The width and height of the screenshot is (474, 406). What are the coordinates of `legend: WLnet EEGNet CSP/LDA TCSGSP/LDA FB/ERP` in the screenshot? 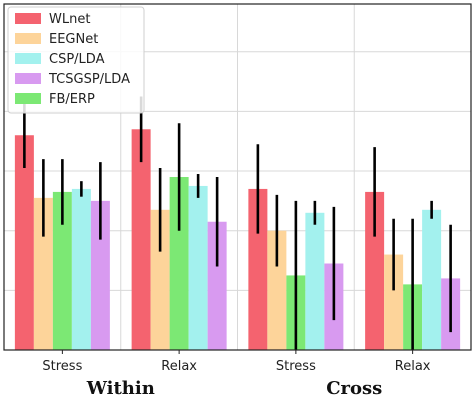 It's located at (76, 60).